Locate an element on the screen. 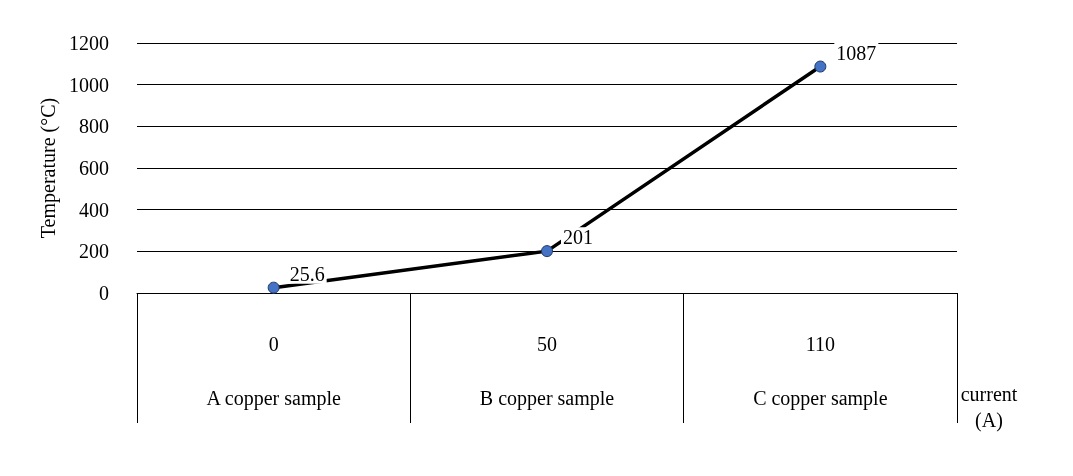  category-label: 50 B copper sample is located at coordinates (547, 371).